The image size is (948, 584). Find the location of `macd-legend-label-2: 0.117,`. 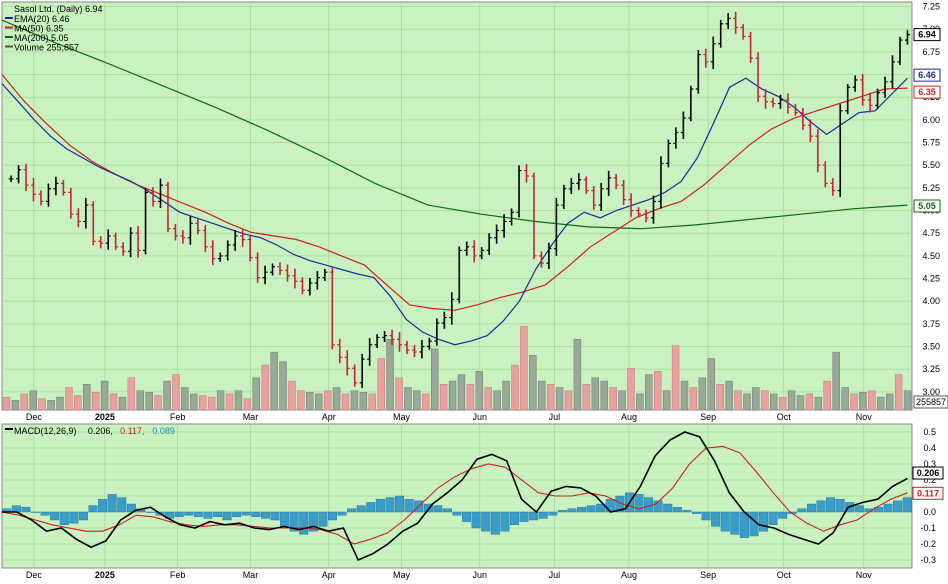

macd-legend-label-2: 0.117, is located at coordinates (132, 431).